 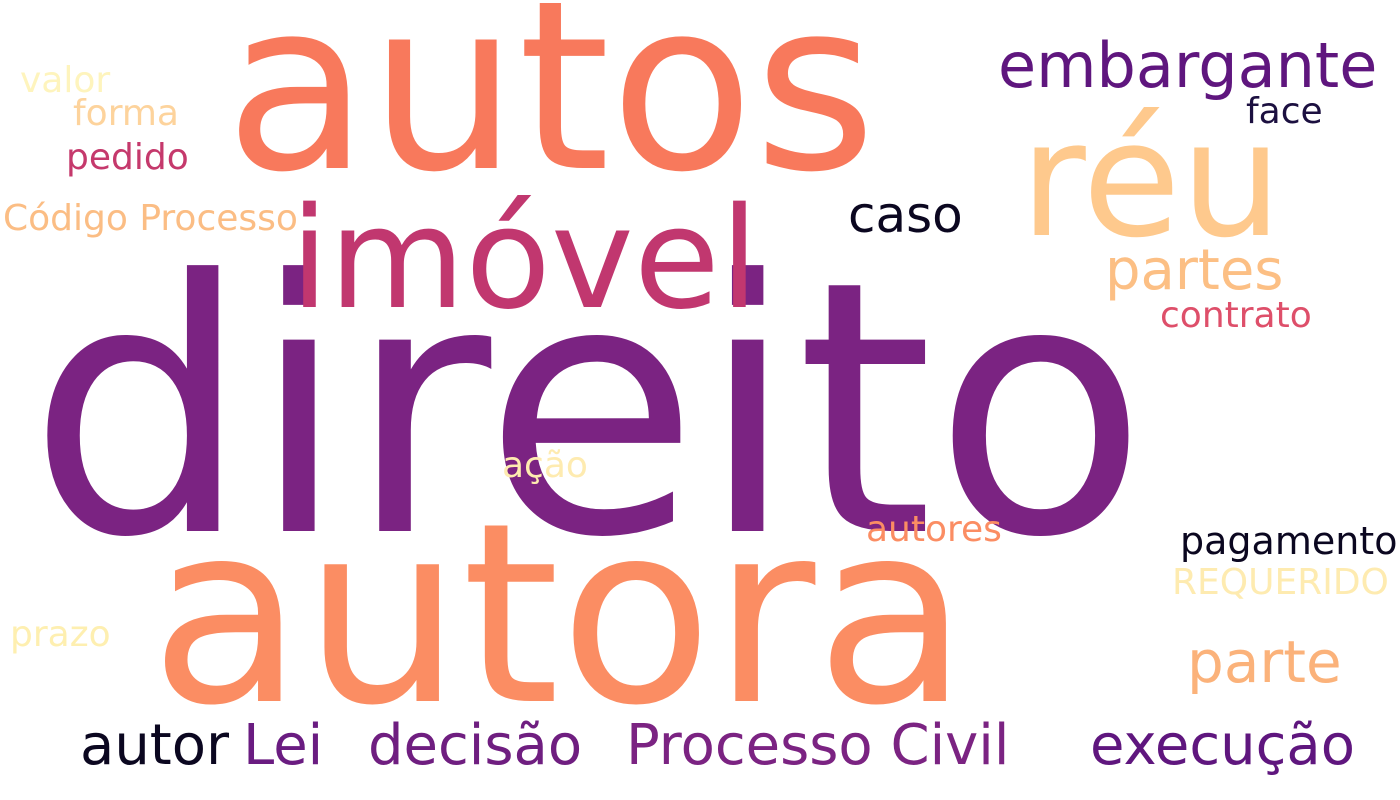 I want to click on word-valor: valor, so click(x=65, y=80).